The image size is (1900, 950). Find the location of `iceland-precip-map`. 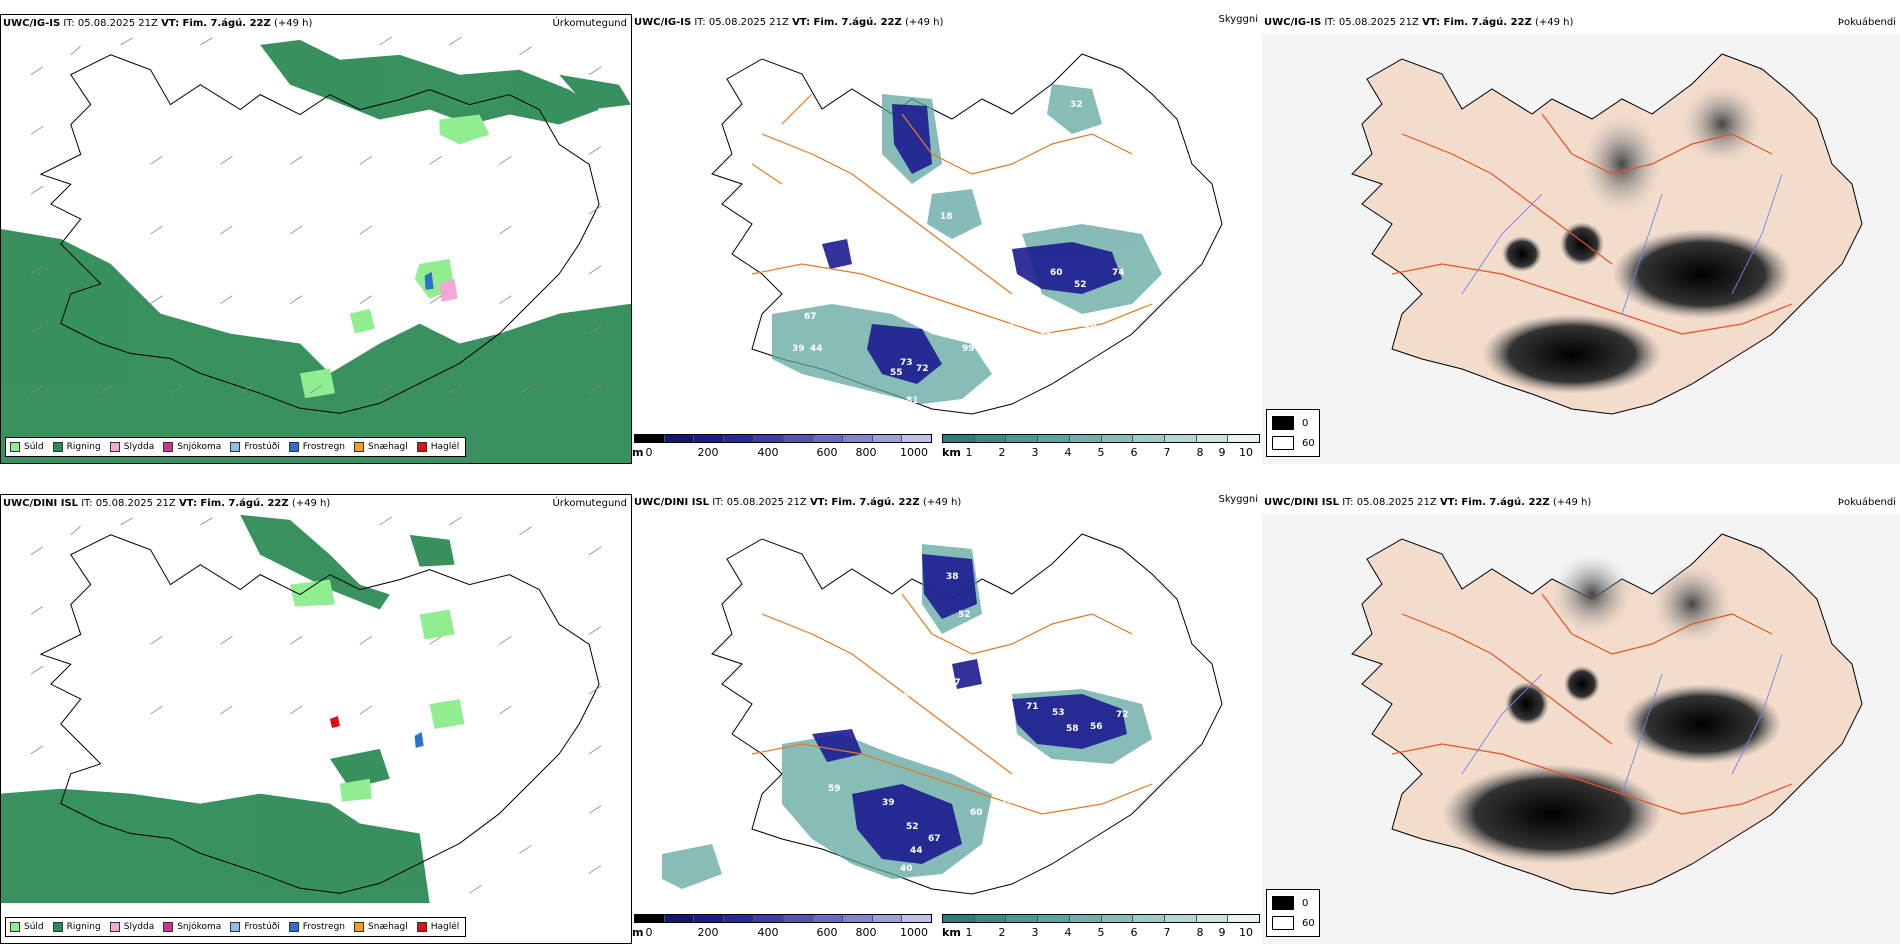

iceland-precip-map is located at coordinates (301, 709).